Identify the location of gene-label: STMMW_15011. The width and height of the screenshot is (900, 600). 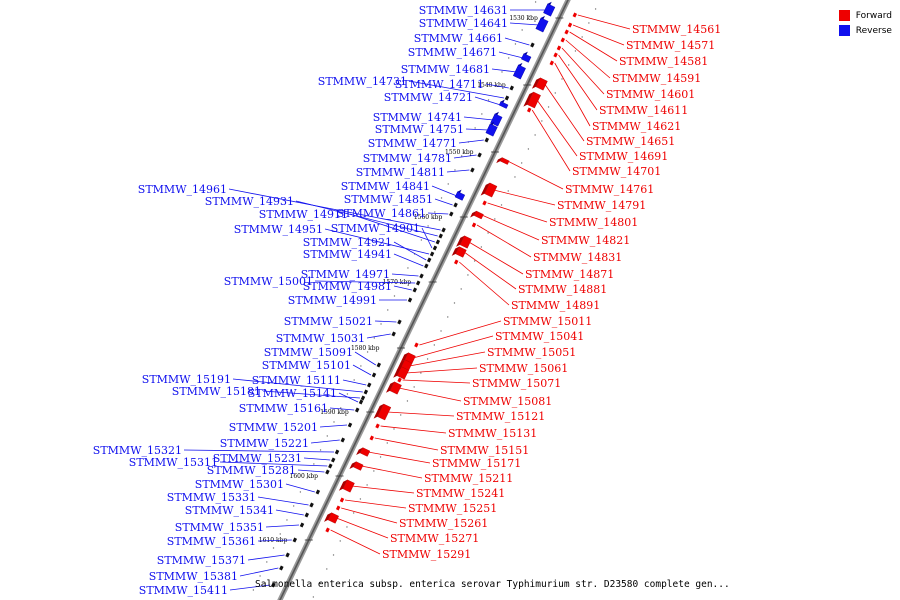
(547, 321).